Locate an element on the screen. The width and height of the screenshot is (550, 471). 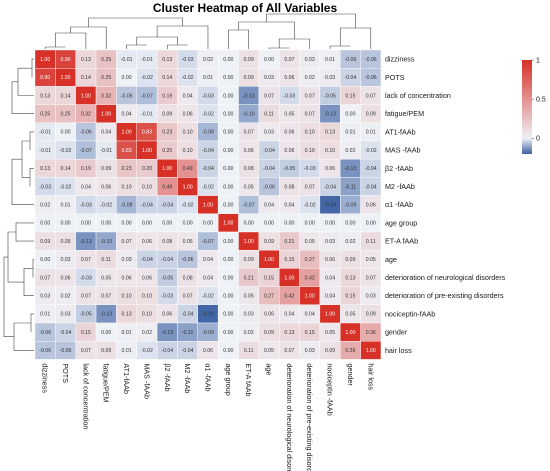
cell-value-label: -0.07 is located at coordinates (86, 151).